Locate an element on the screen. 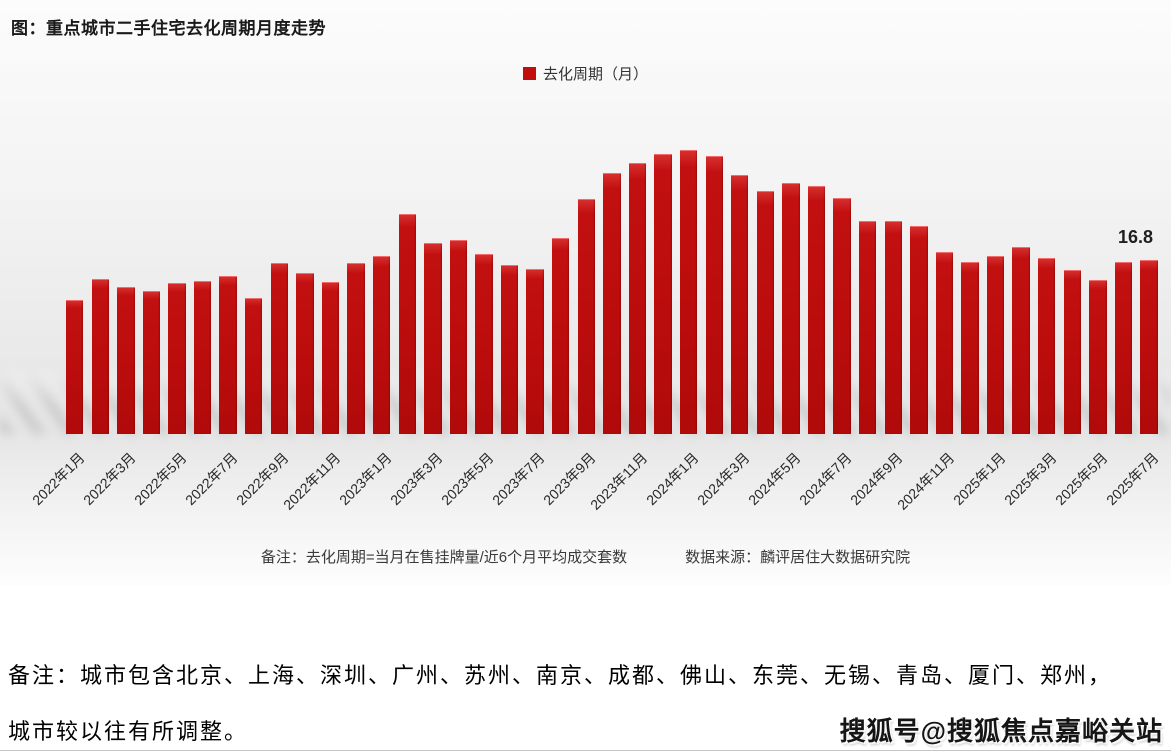 The height and width of the screenshot is (753, 1171). bar-2022年5月 is located at coordinates (177, 358).